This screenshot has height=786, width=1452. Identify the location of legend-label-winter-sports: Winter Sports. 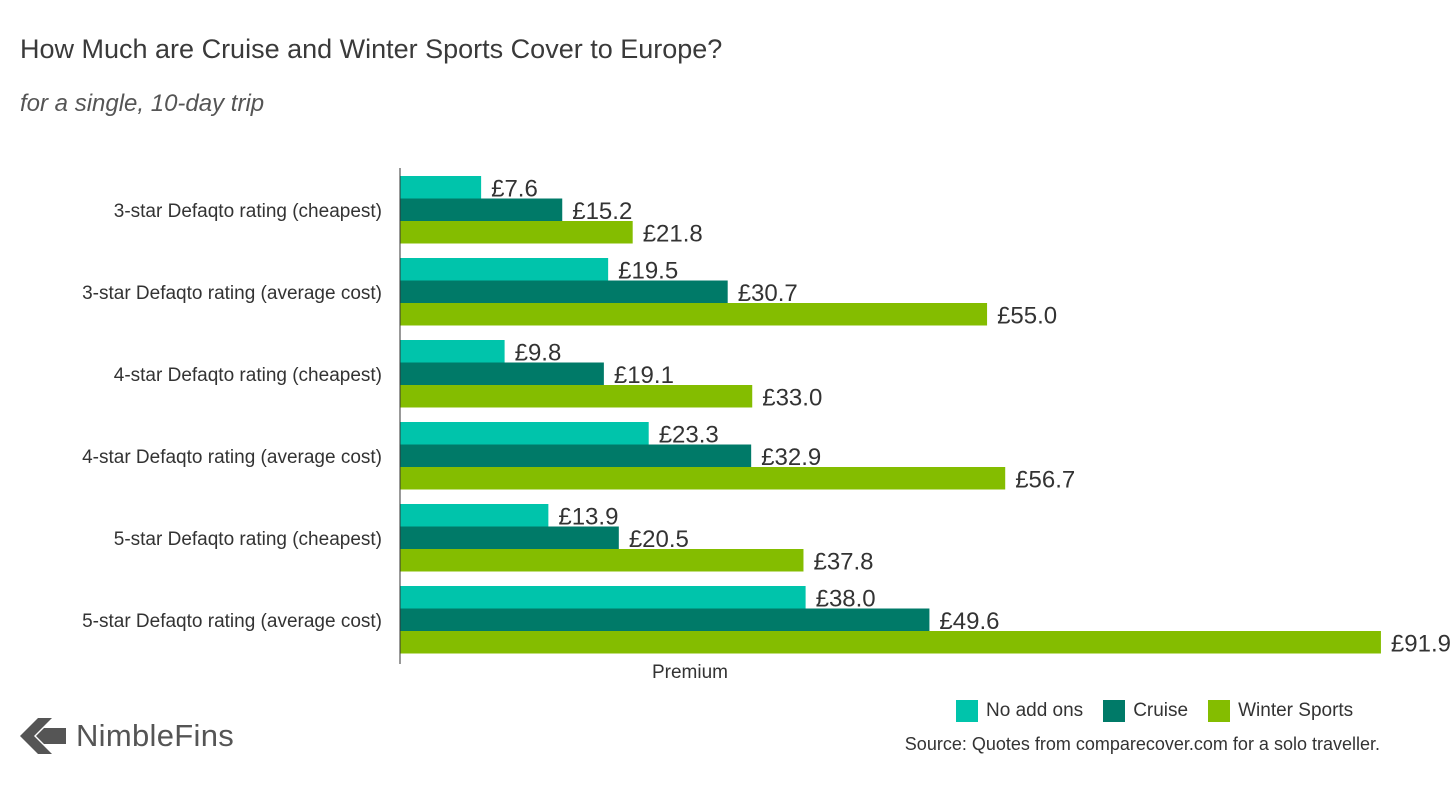
(1296, 710).